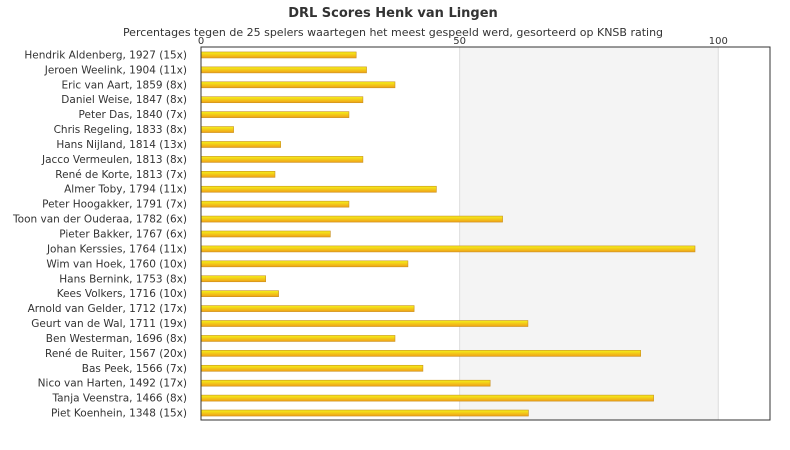  What do you see at coordinates (123, 235) in the screenshot?
I see `category-label: Pieter Bakker, 1767 (6x)` at bounding box center [123, 235].